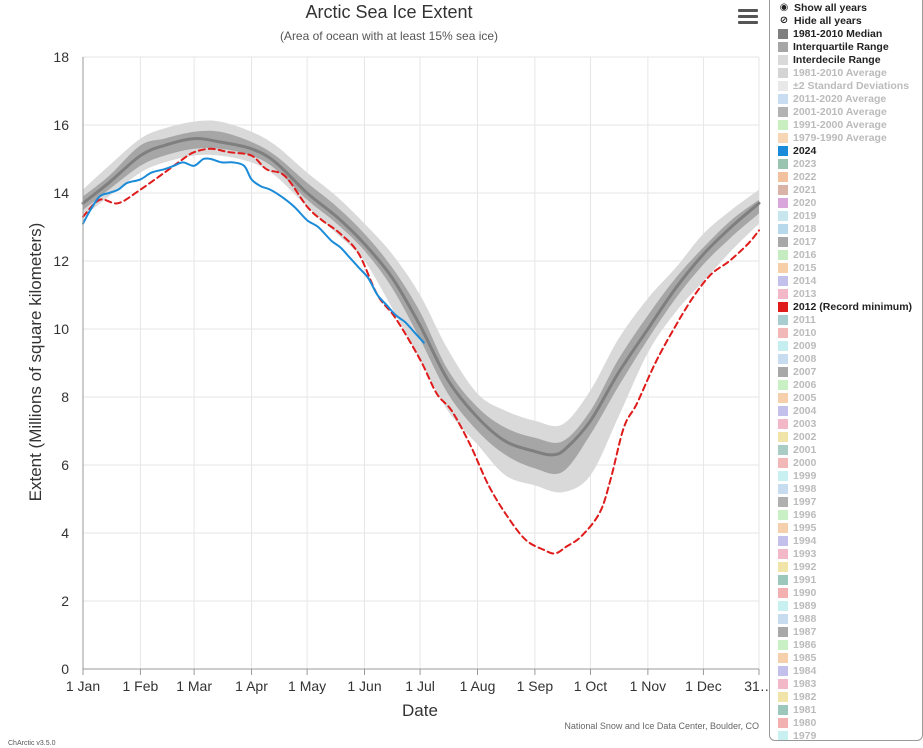 This screenshot has height=748, width=923. I want to click on y-axis-title: Extent (Millions of square kilometers), so click(35, 362).